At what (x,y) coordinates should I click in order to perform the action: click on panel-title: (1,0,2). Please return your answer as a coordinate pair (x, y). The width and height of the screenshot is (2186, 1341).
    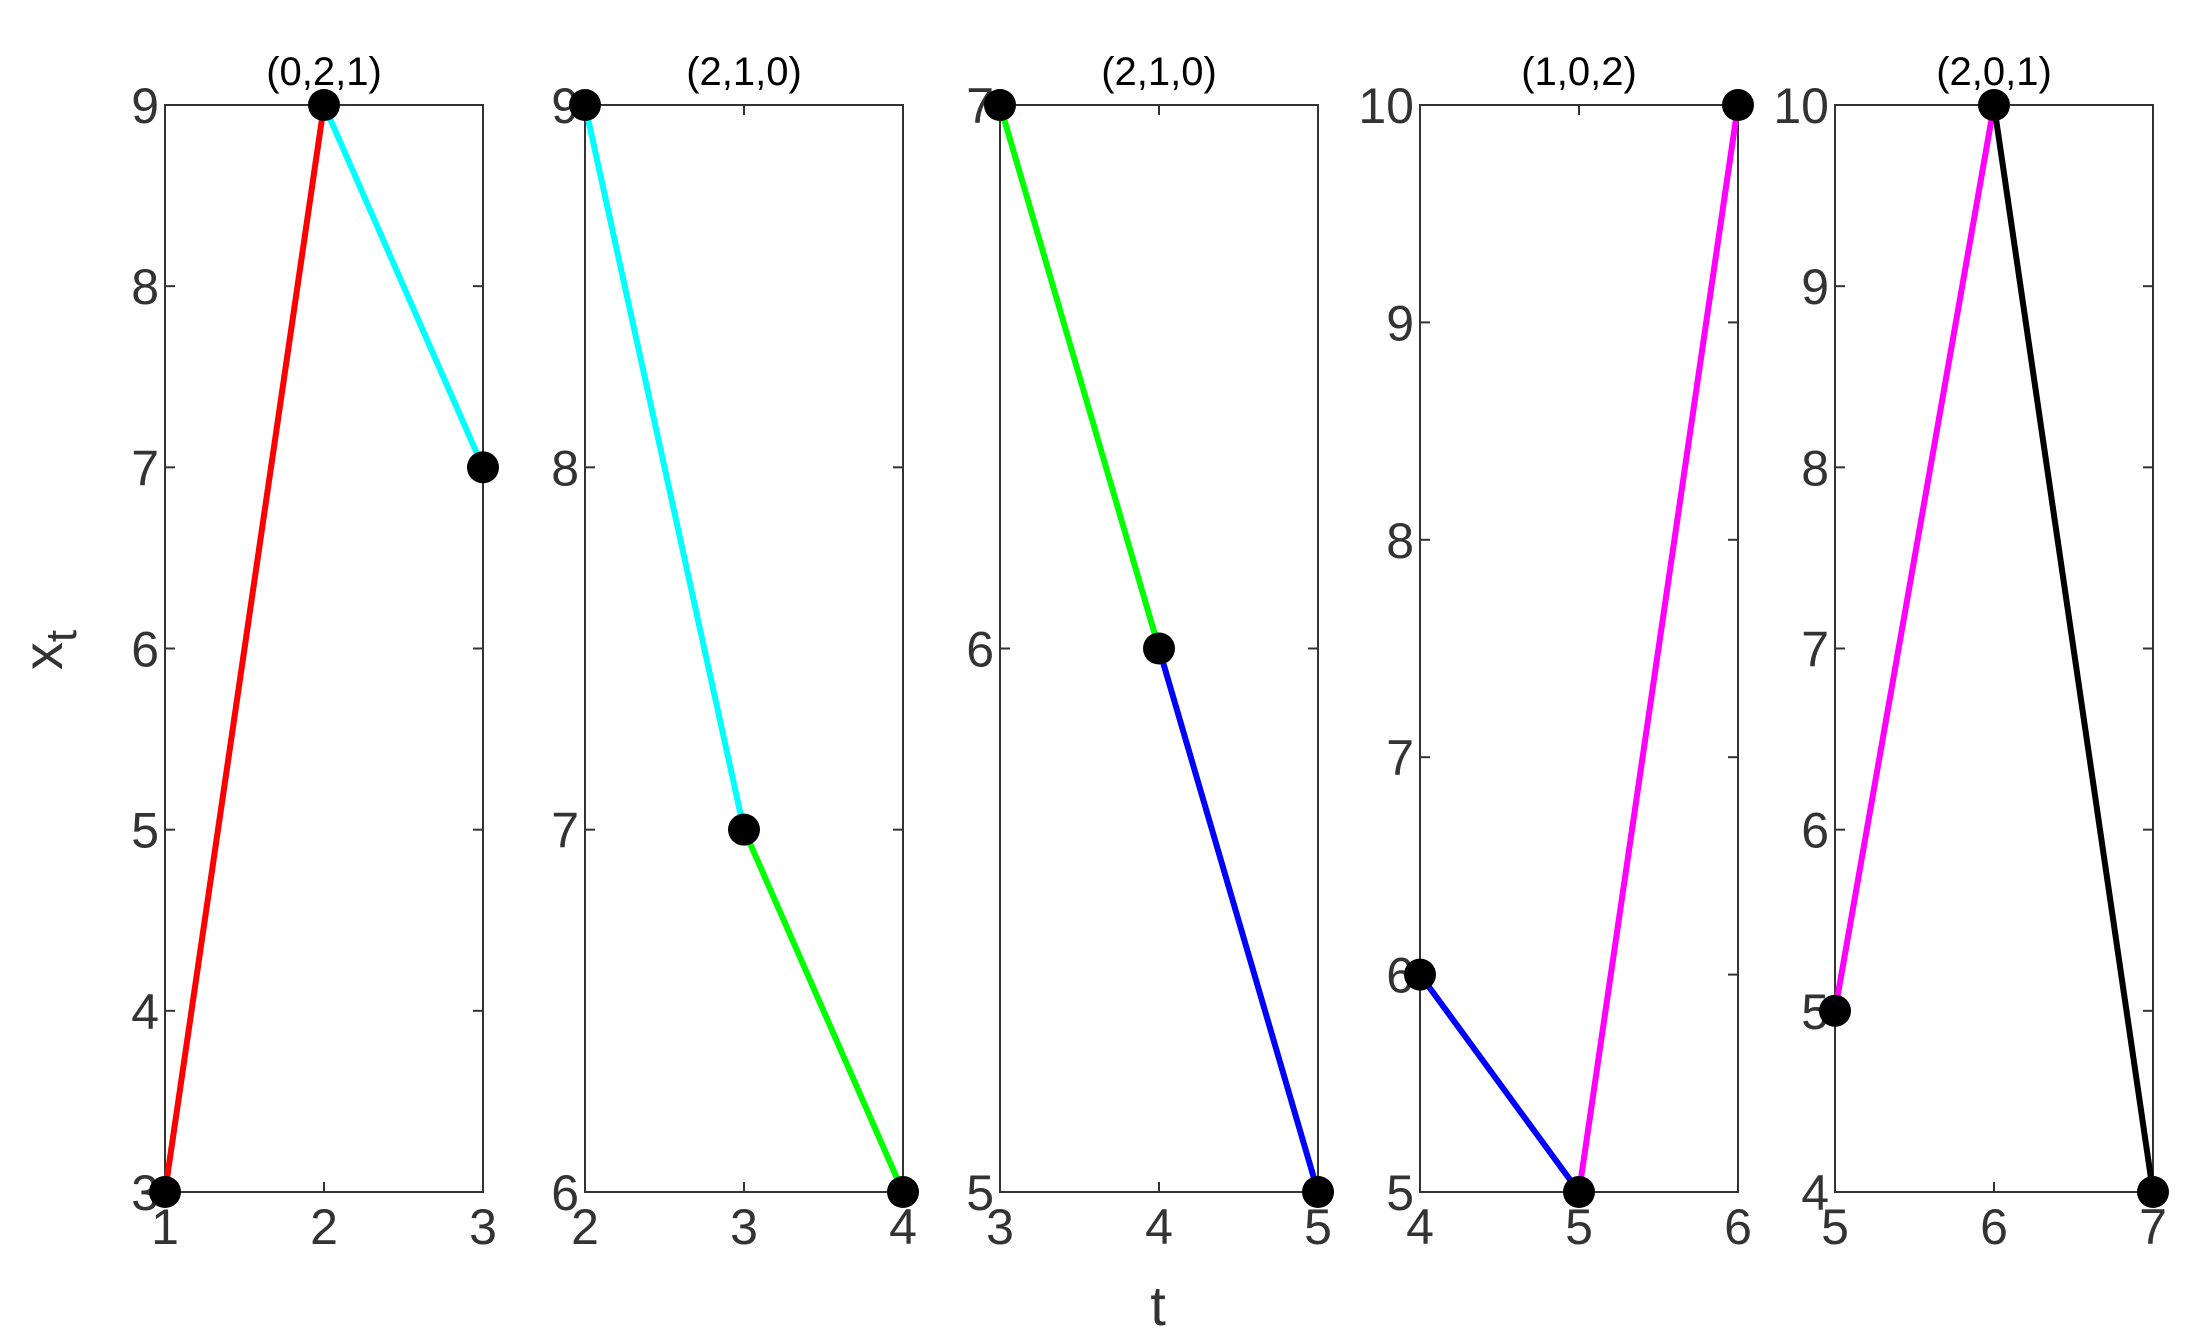
    Looking at the image, I should click on (1579, 72).